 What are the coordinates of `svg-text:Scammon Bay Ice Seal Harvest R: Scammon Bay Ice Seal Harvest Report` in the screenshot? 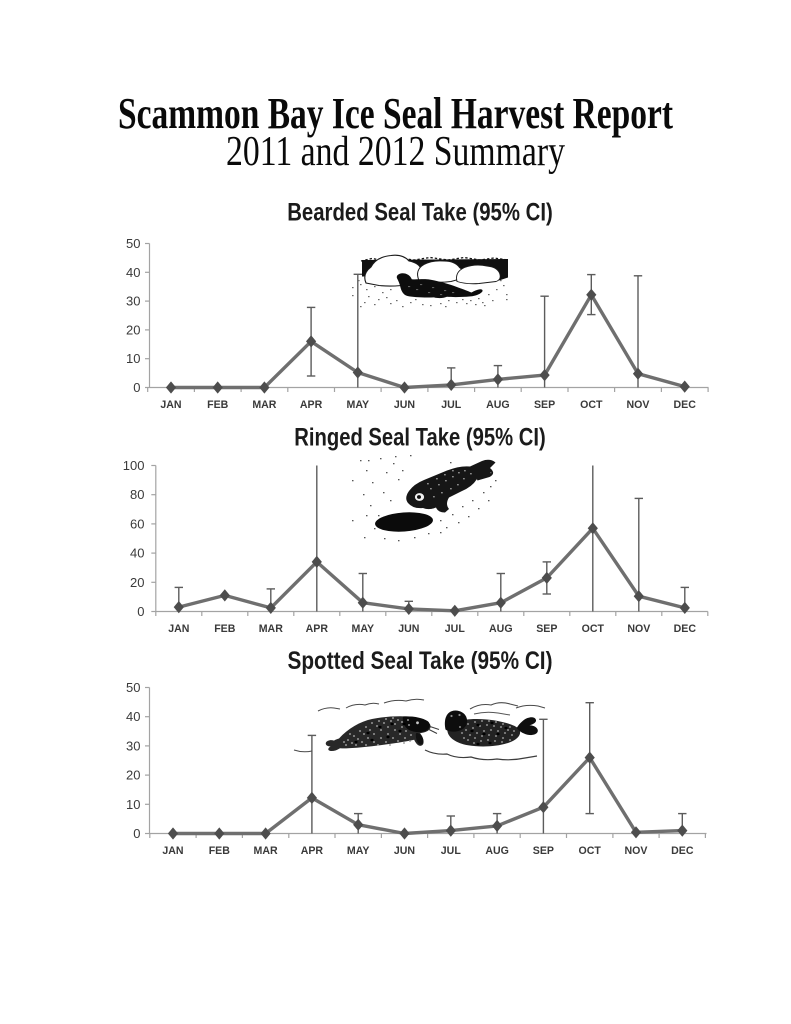 It's located at (395, 113).